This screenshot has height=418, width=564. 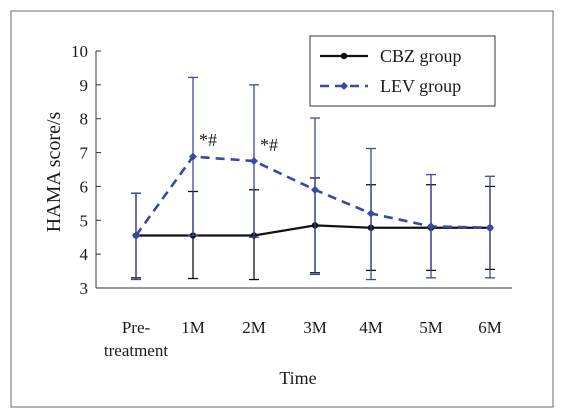 What do you see at coordinates (371, 327) in the screenshot?
I see `x-tick-label: 4M` at bounding box center [371, 327].